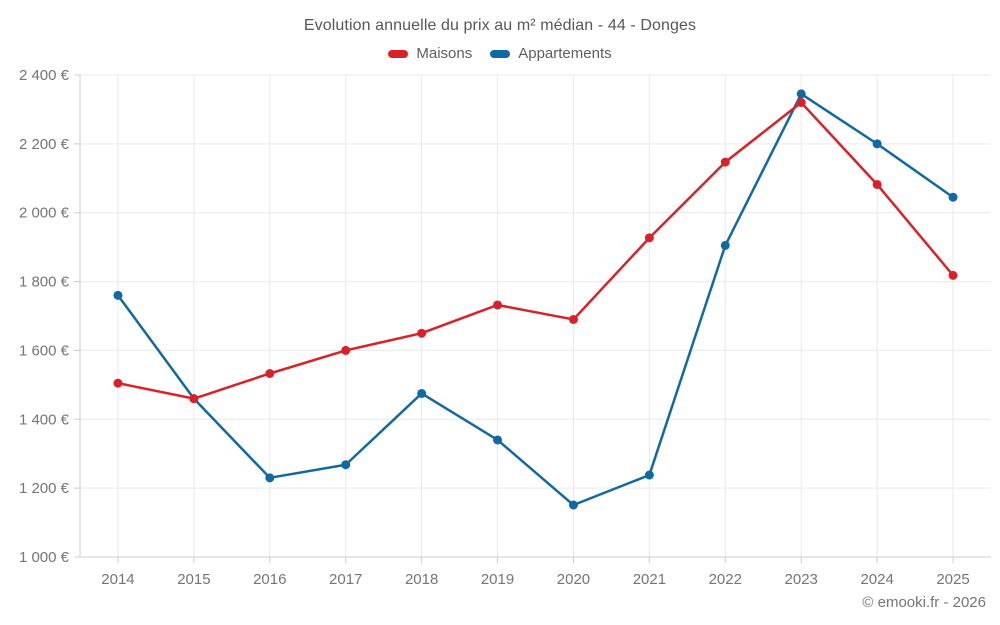 This screenshot has width=1000, height=625. Describe the element at coordinates (649, 238) in the screenshot. I see `data-point-maisons-2021` at that location.